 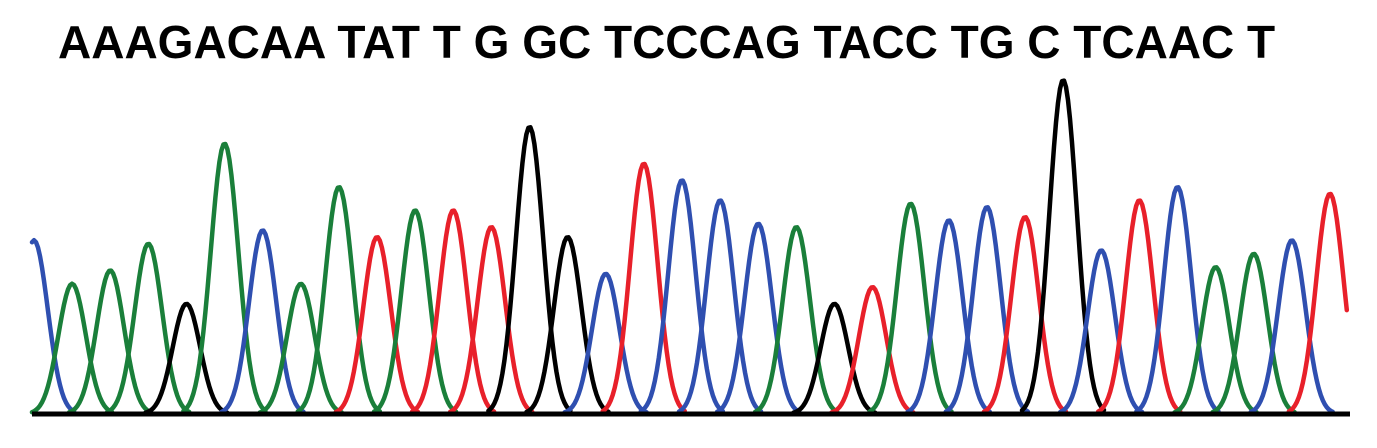 I want to click on trace-peak-32-A, so click(x=1215, y=340).